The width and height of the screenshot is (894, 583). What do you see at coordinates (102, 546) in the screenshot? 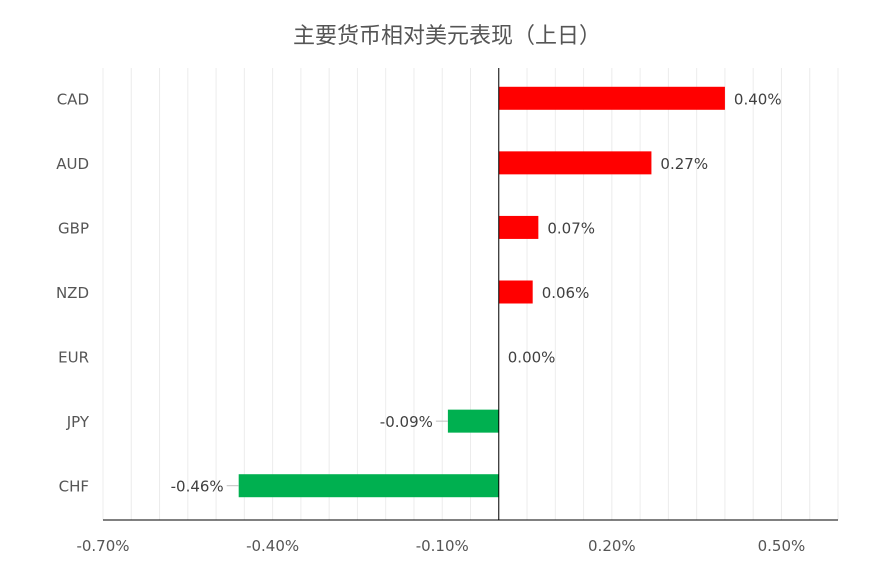
I see `x-tick-label: -0.70%` at bounding box center [102, 546].